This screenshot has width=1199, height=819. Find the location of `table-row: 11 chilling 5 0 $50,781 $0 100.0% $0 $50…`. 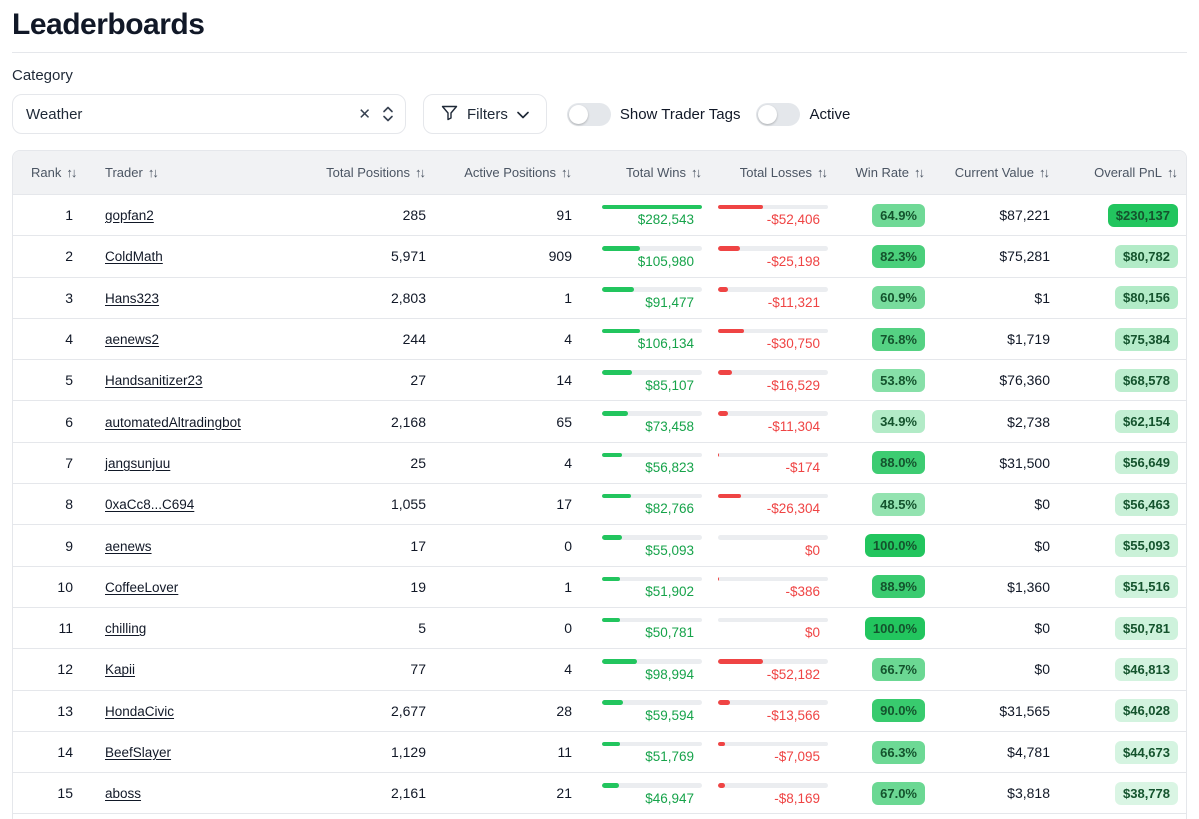

table-row: 11 chilling 5 0 $50,781 $0 100.0% $0 $50… is located at coordinates (599, 627).